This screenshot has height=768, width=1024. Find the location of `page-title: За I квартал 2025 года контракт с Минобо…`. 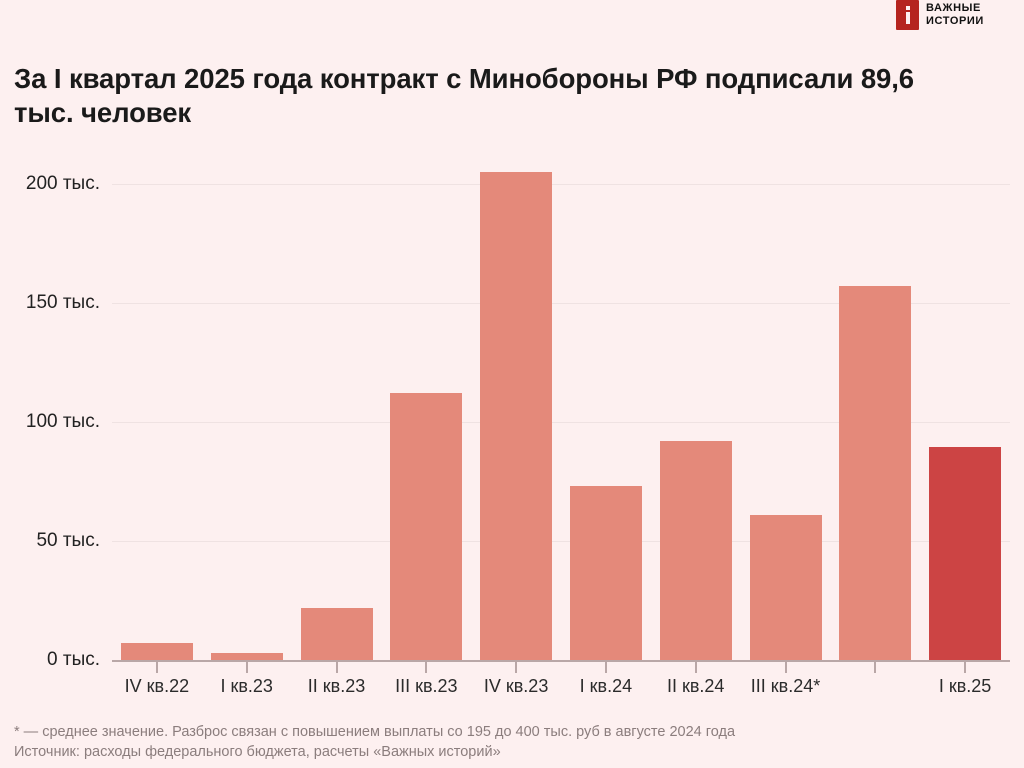

page-title: За I квартал 2025 года контракт с Минобо… is located at coordinates (464, 96).